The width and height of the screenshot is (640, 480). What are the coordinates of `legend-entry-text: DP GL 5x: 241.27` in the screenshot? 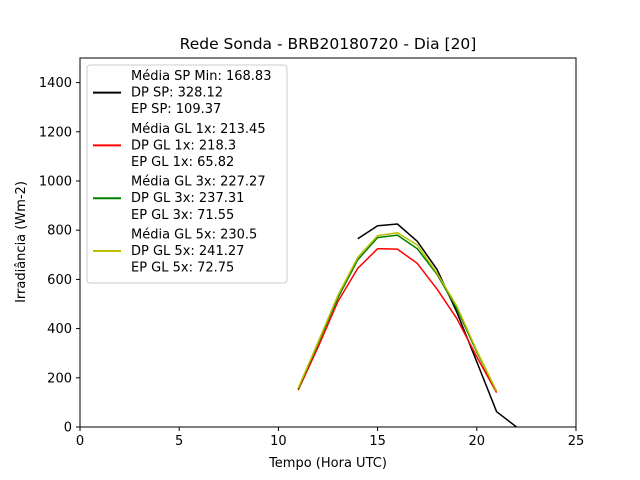 It's located at (187, 251).